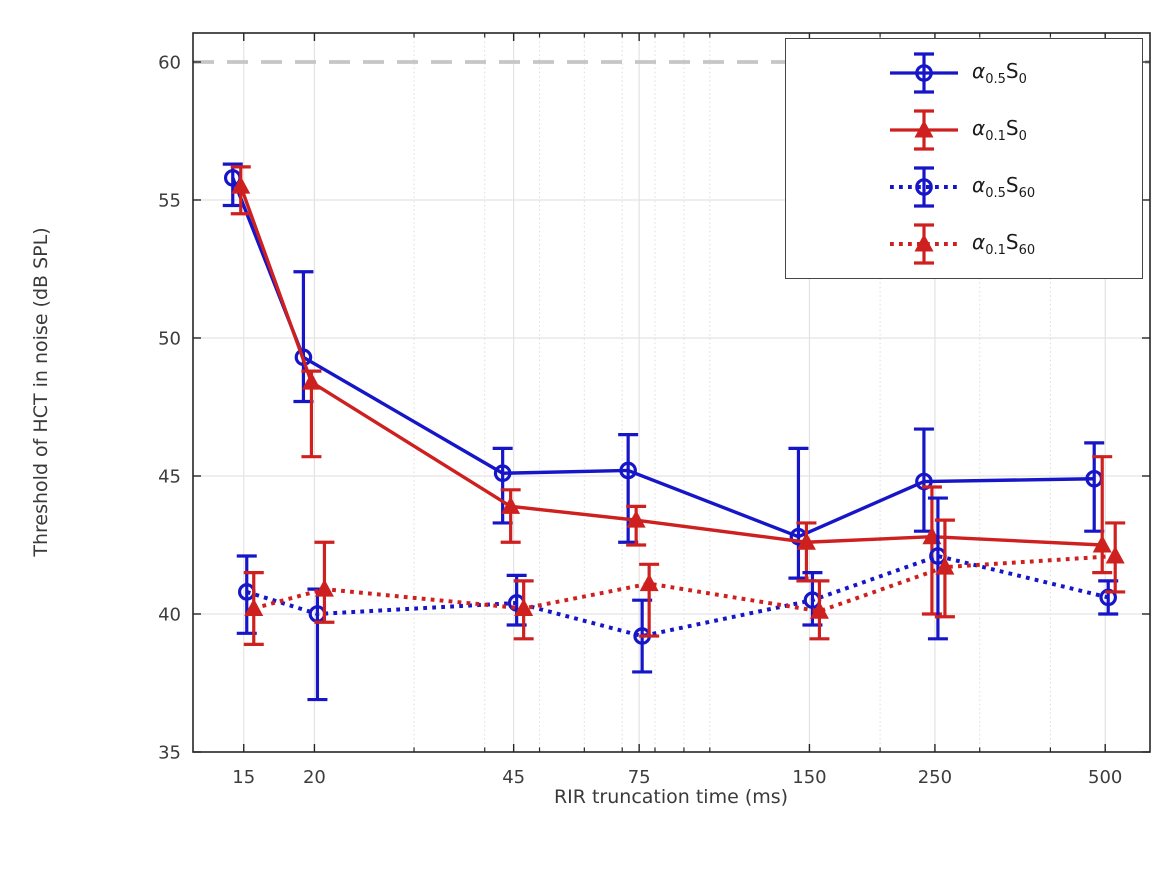 The image size is (1167, 875). Describe the element at coordinates (671, 797) in the screenshot. I see `x-axis-label: RIR truncation time (ms)` at that location.